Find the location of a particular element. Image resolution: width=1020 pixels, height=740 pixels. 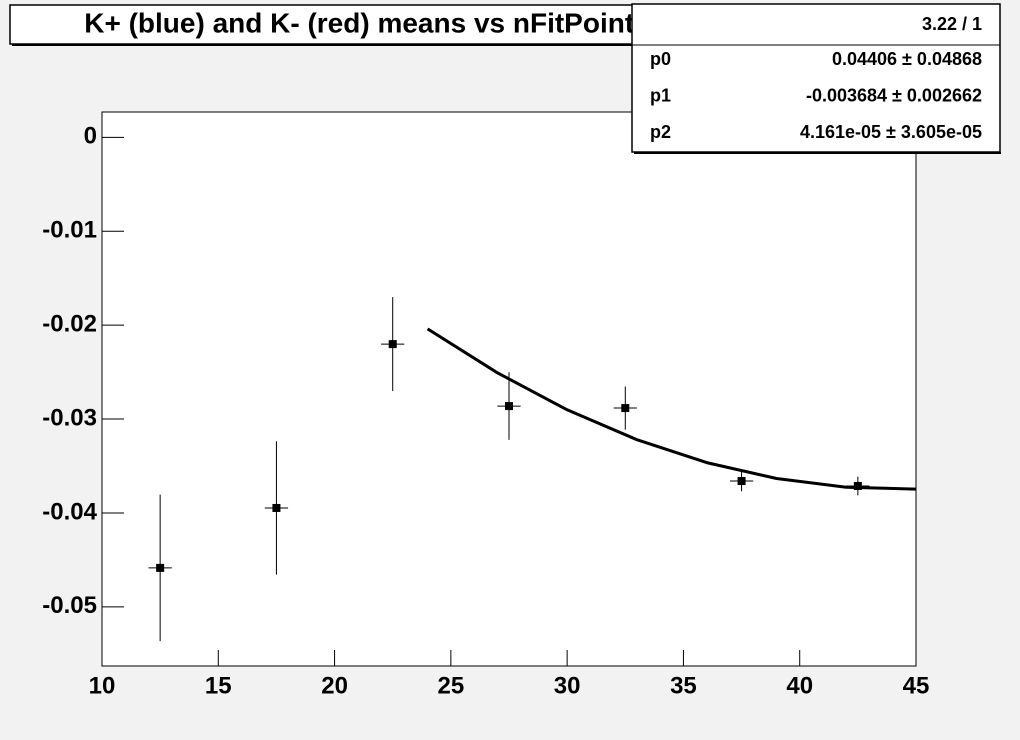

x-tick-label: 10 is located at coordinates (102, 685).